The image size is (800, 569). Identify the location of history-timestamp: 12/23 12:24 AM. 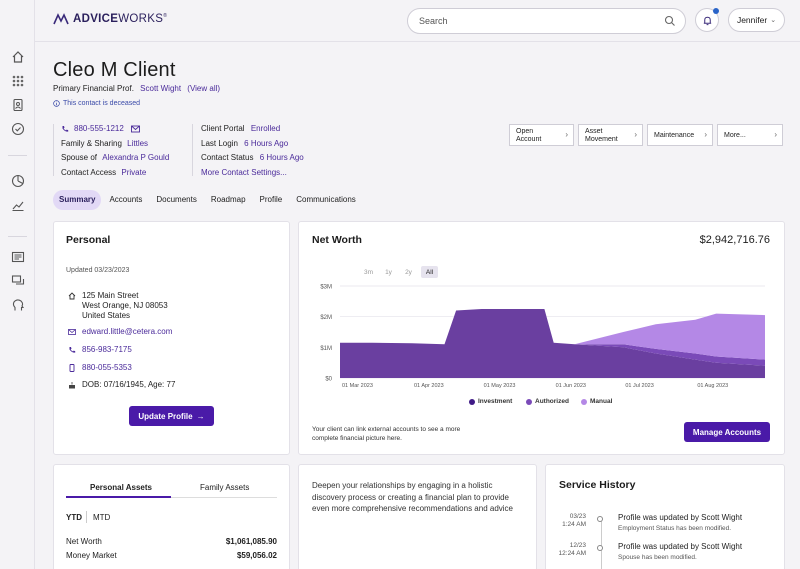
(572, 550).